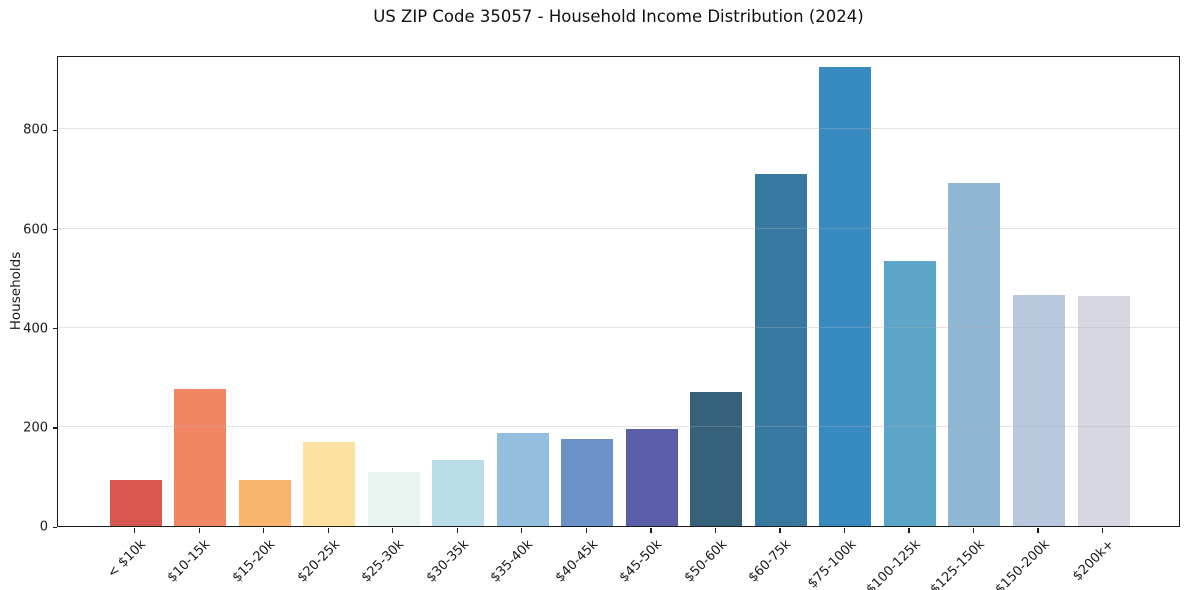  What do you see at coordinates (43, 527) in the screenshot?
I see `y-tick-label: 0` at bounding box center [43, 527].